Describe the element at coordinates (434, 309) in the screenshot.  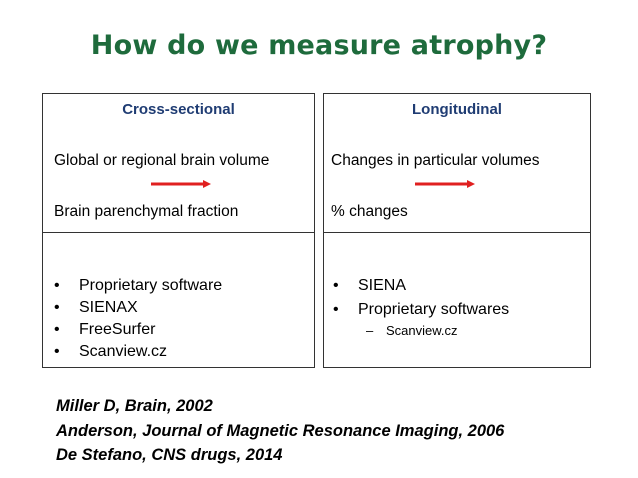
I see `list-item-label: Proprietary softwares` at that location.